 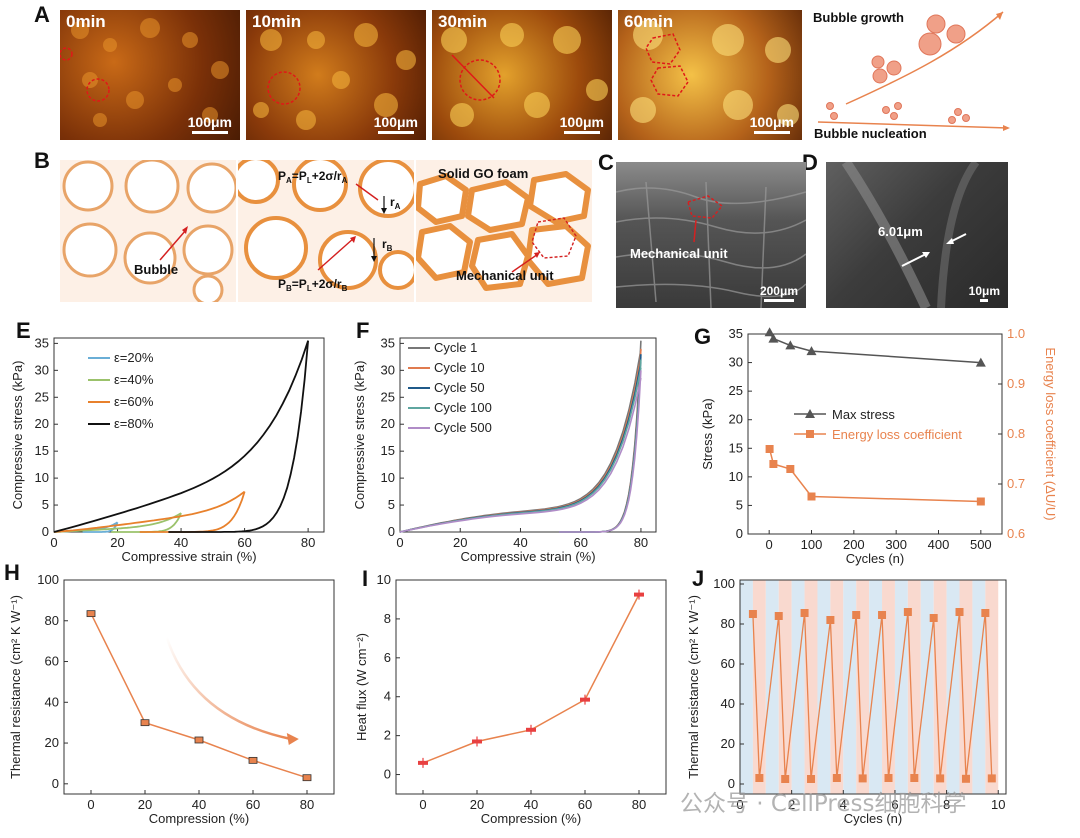 What do you see at coordinates (980, 501) in the screenshot?
I see `energy-point` at bounding box center [980, 501].